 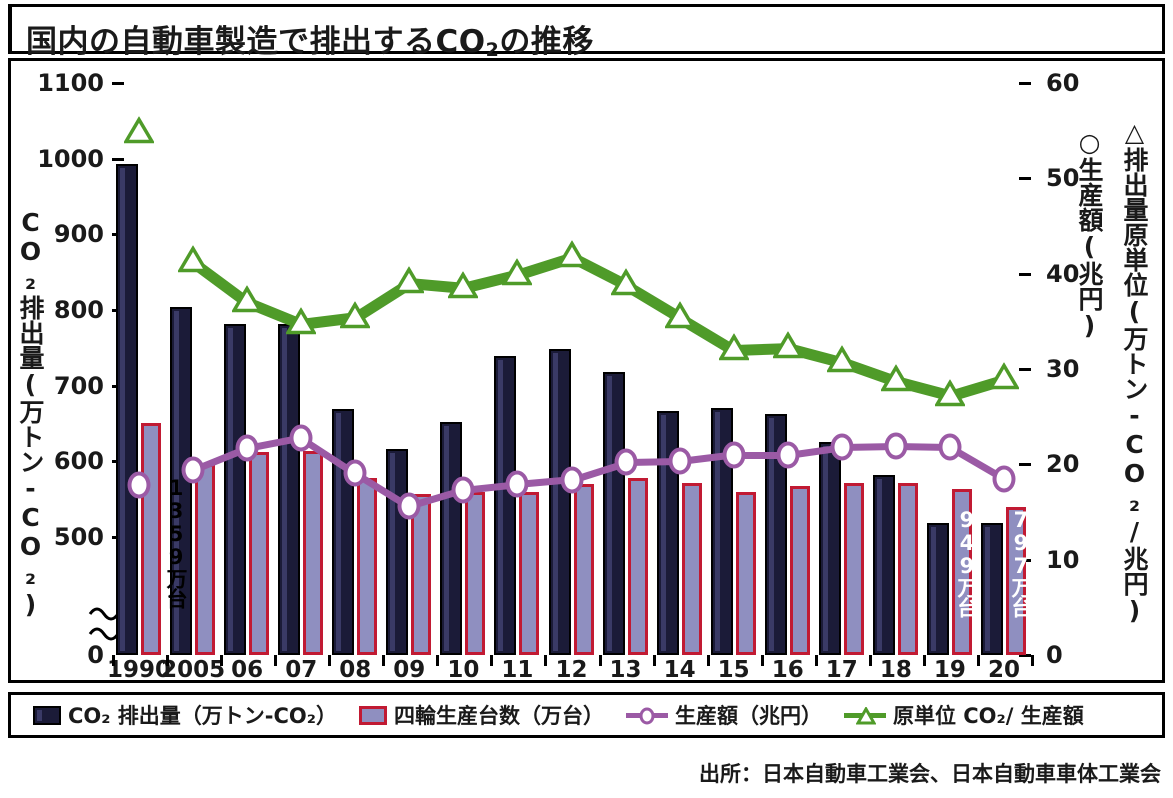 I want to click on y-tick-left-800: 800, so click(x=78, y=310).